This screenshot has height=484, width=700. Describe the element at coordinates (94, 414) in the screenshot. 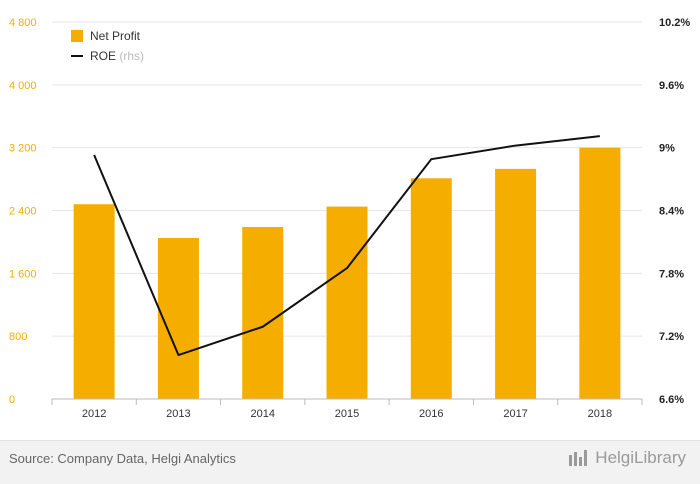

I see `x-tick-label: 2012` at that location.